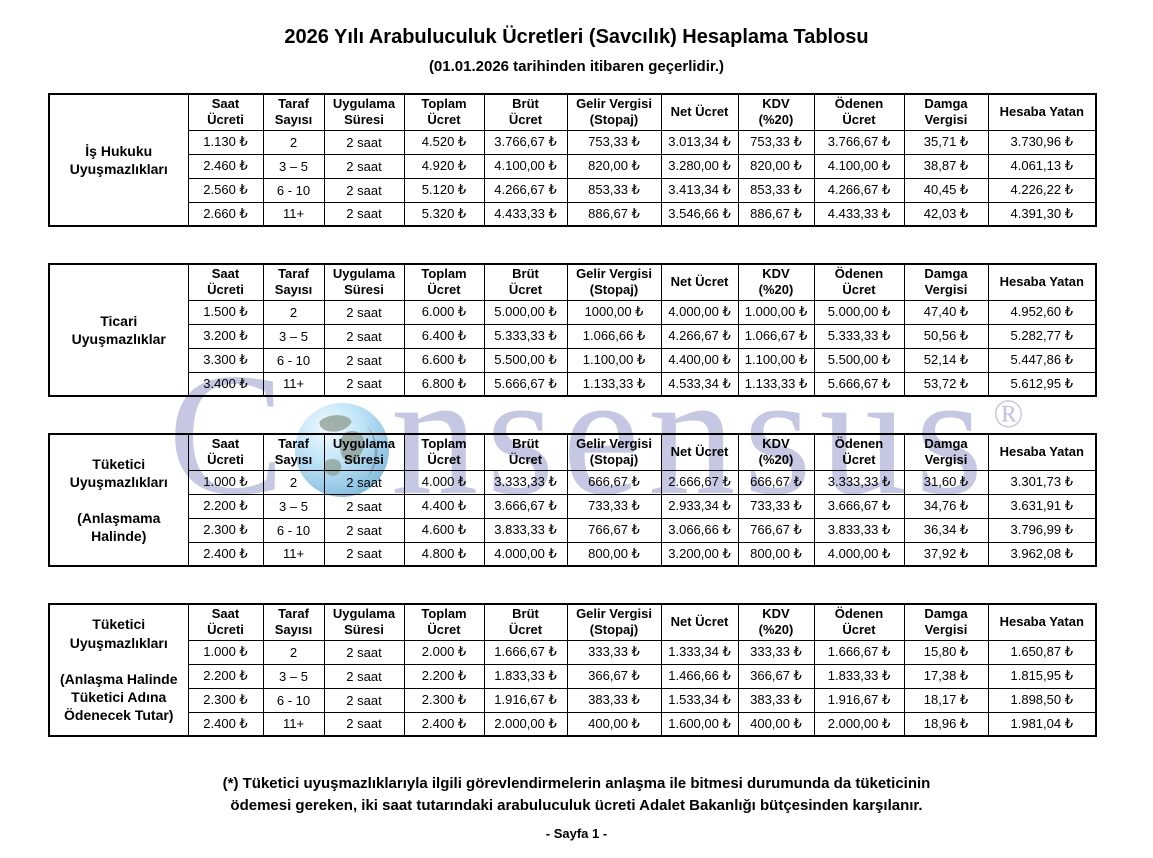  I want to click on table-cell: 733,33 ₺, so click(776, 506).